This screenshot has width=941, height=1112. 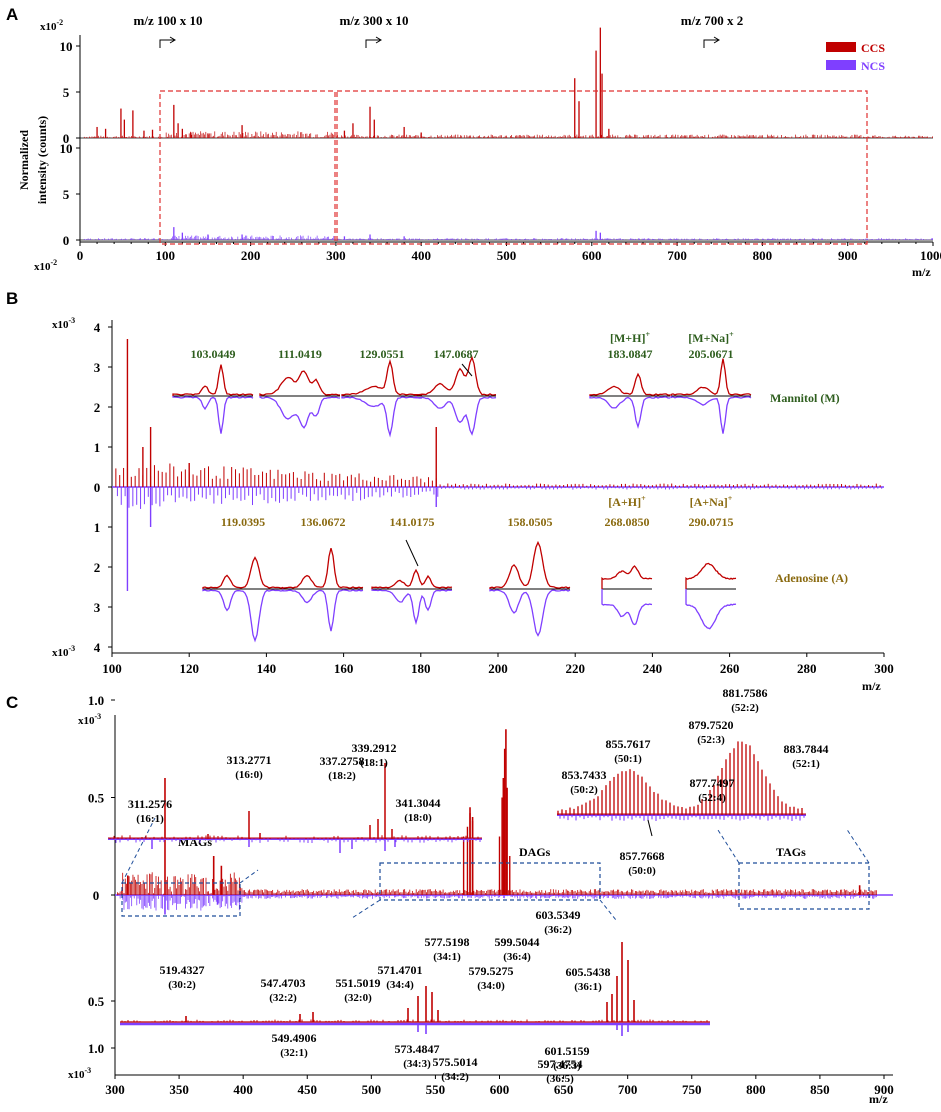 What do you see at coordinates (283, 983) in the screenshot?
I see `dag-mz-label: 547.4703` at bounding box center [283, 983].